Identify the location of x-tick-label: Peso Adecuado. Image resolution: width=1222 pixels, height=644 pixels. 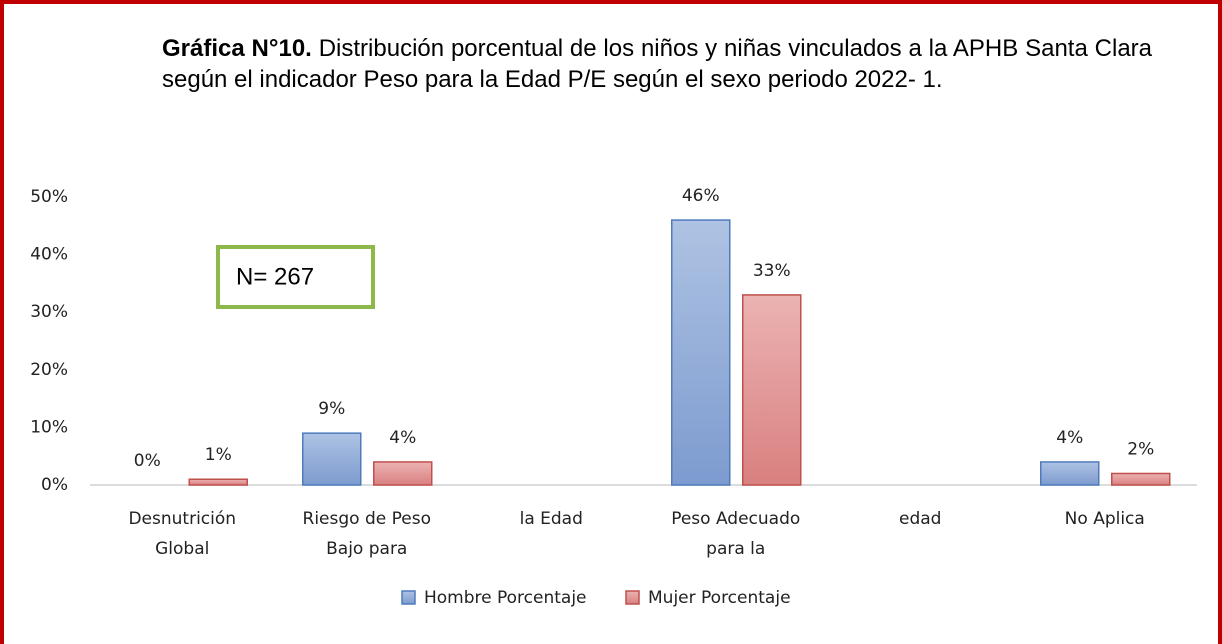
(735, 519).